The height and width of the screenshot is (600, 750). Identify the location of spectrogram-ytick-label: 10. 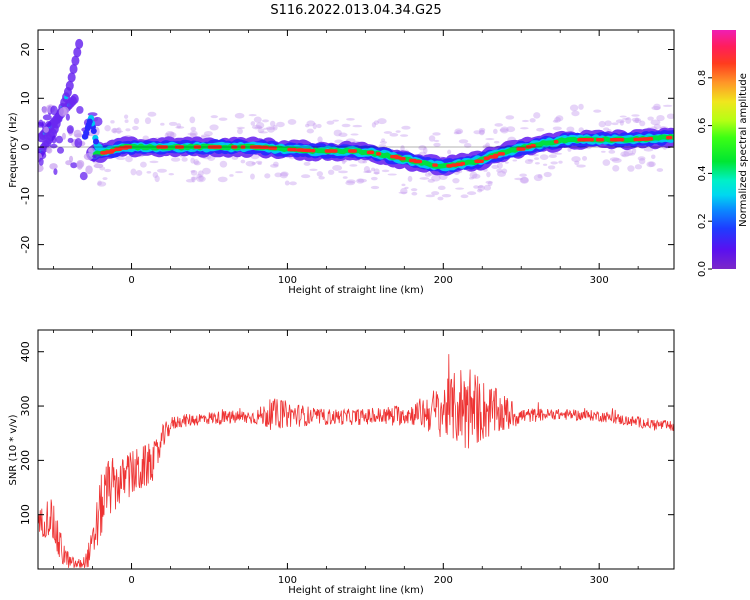
(25, 98).